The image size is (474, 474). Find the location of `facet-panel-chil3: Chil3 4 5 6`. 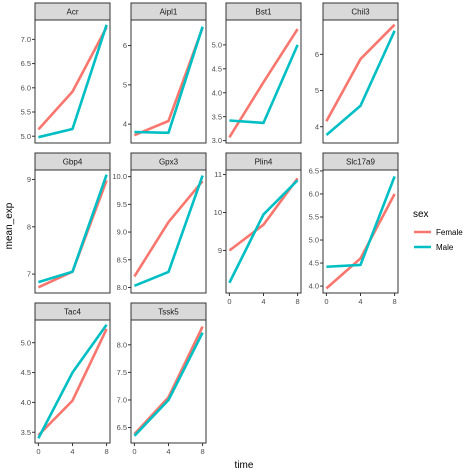

facet-panel-chil3: Chil3 4 5 6 is located at coordinates (357, 73).